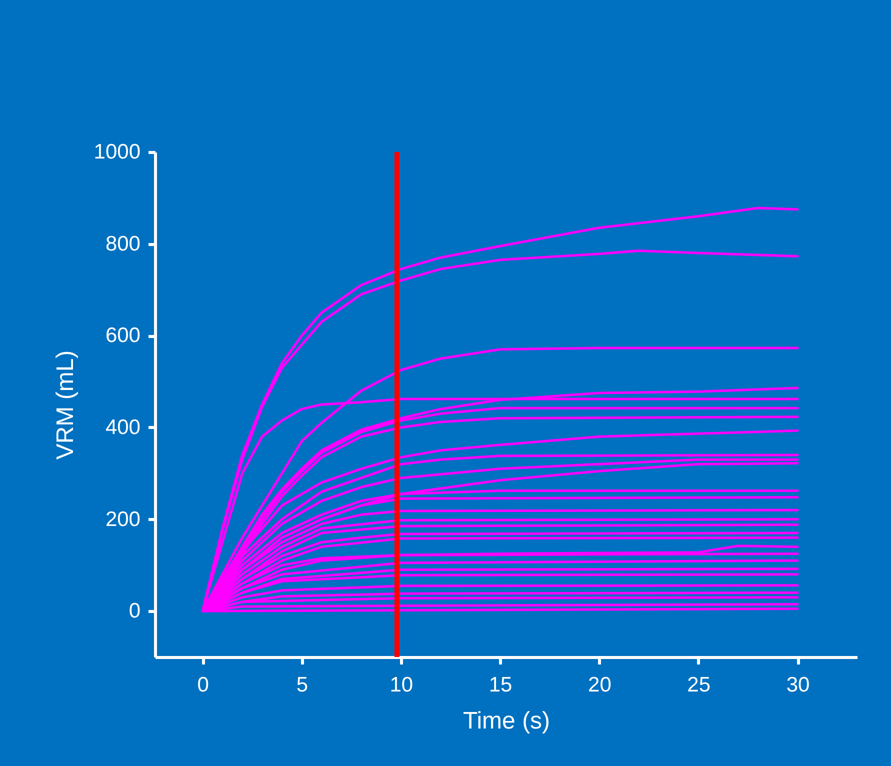  I want to click on x-tick-label: 5, so click(302, 685).